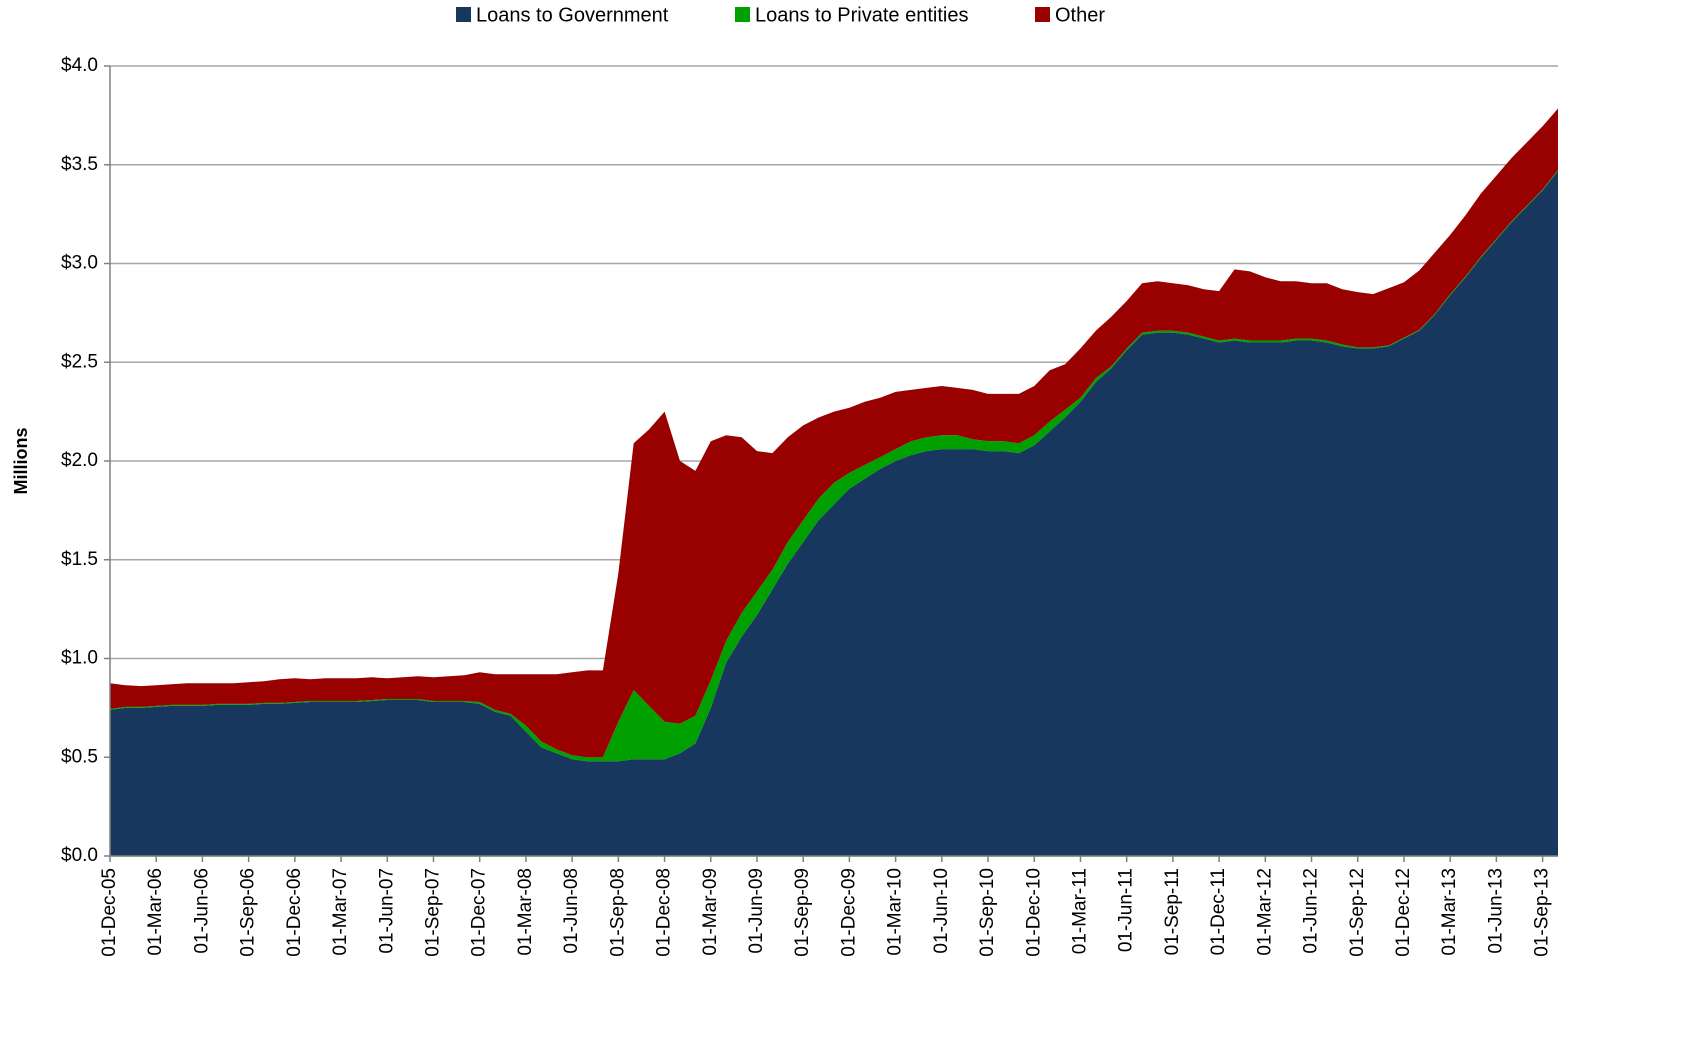 This screenshot has width=1681, height=1059. What do you see at coordinates (664, 912) in the screenshot?
I see `x-tick-label: 01-Dec-08` at bounding box center [664, 912].